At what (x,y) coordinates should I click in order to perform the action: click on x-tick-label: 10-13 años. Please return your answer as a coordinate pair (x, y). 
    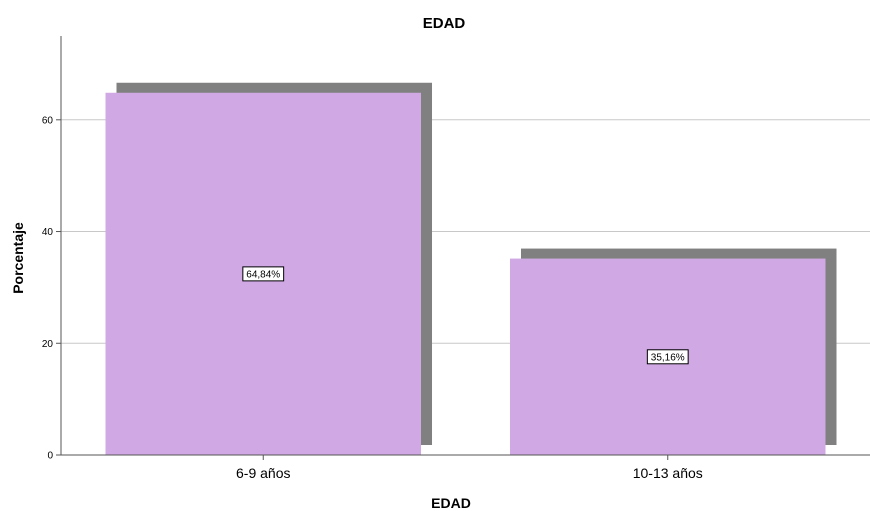
    Looking at the image, I should click on (668, 473).